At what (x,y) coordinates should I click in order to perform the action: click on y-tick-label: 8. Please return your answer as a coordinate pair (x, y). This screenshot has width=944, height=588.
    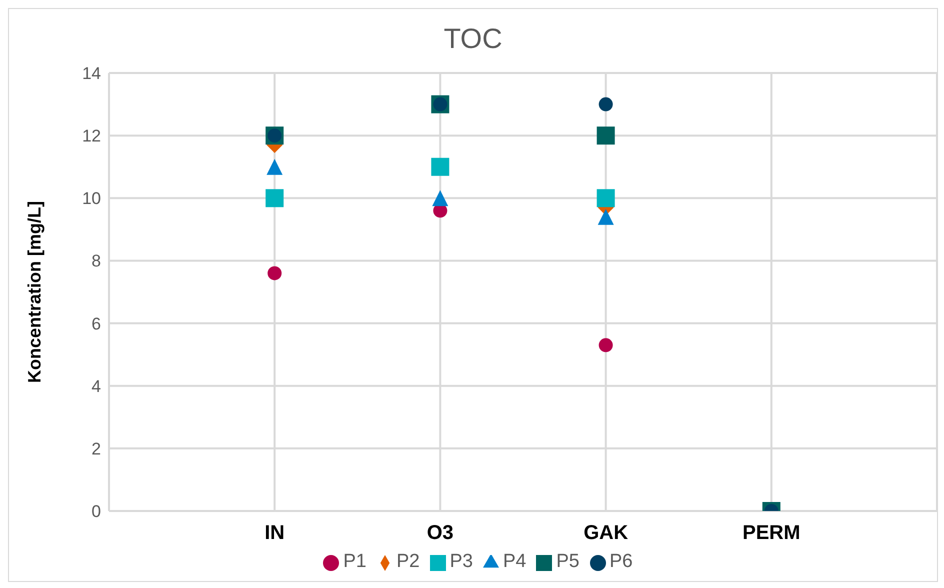
    Looking at the image, I should click on (96, 261).